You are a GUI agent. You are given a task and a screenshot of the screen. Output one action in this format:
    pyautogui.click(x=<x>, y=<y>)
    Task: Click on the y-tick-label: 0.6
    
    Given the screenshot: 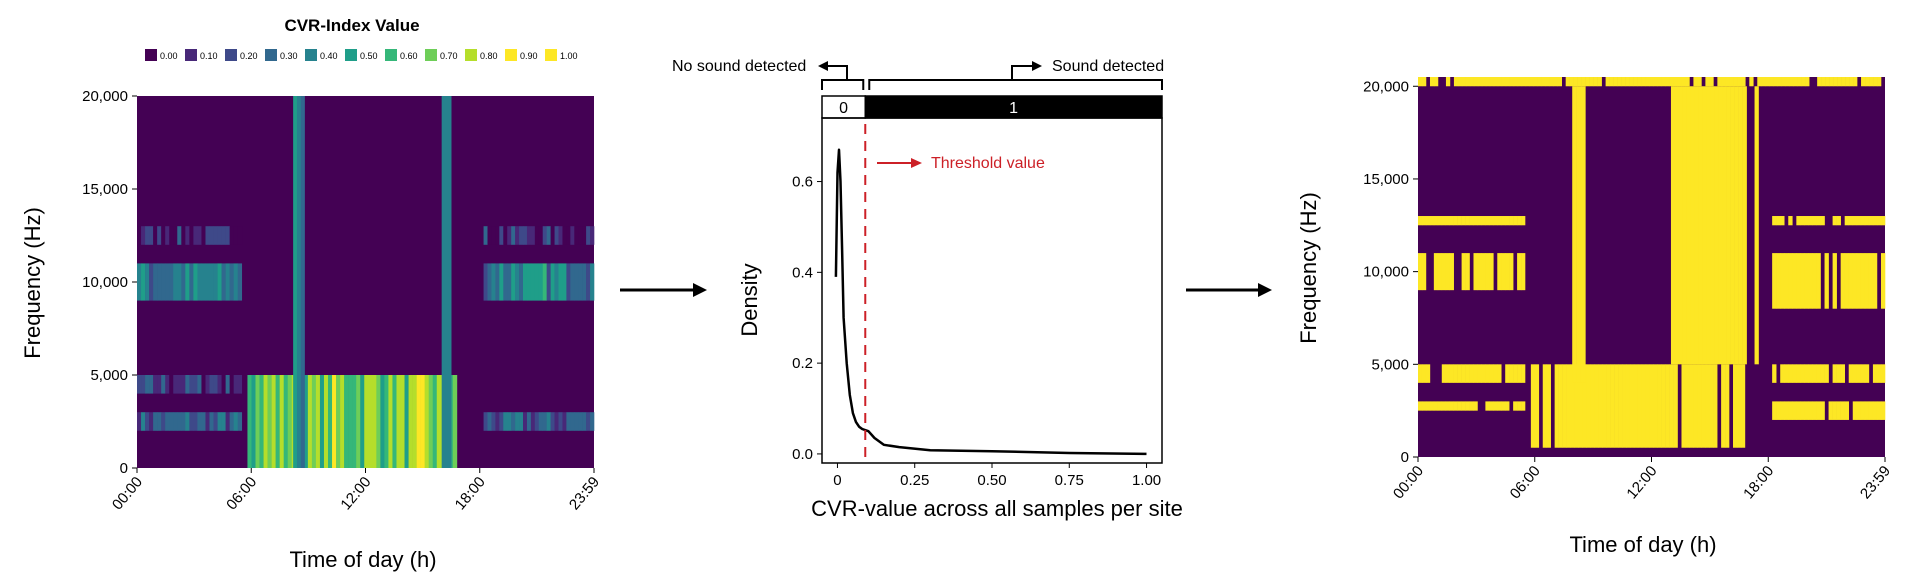 What is the action you would take?
    pyautogui.click(x=802, y=182)
    